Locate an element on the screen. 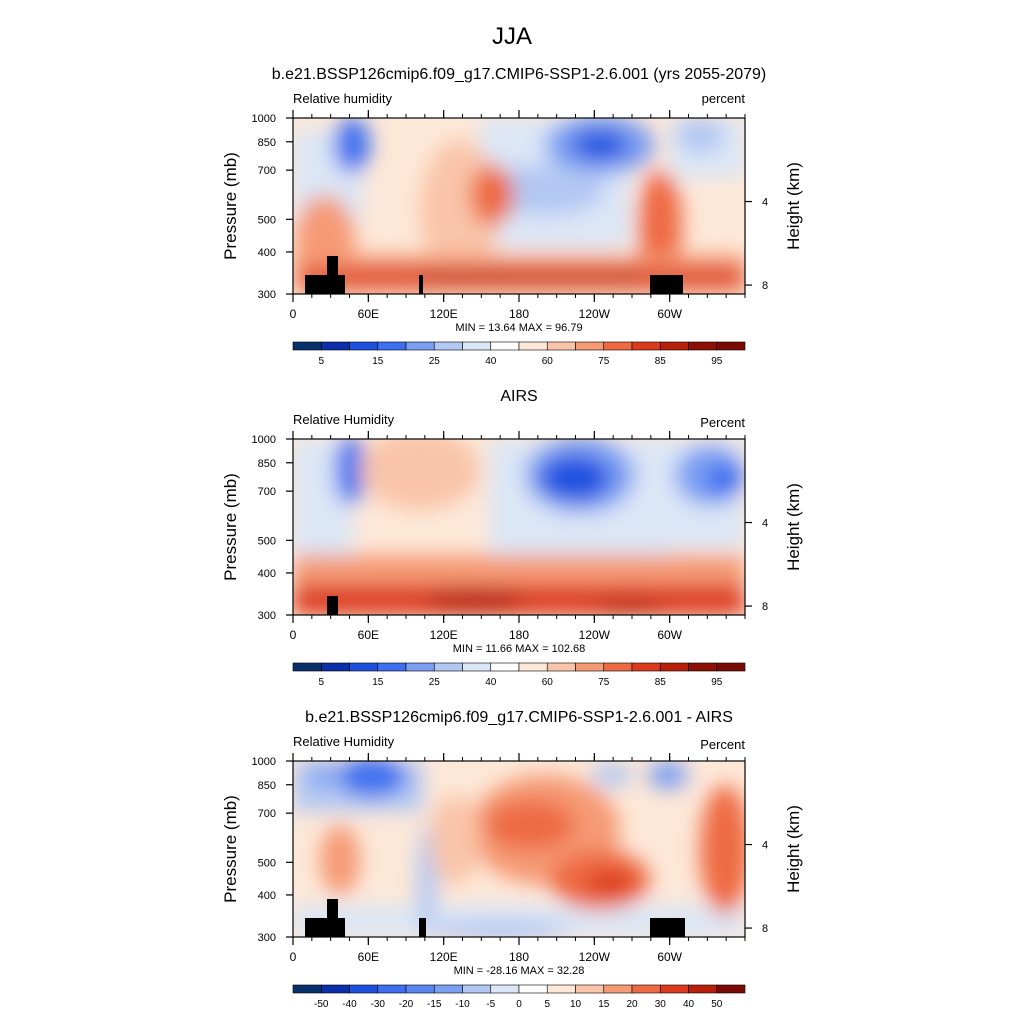  colorbar-label: 50 is located at coordinates (717, 1004).